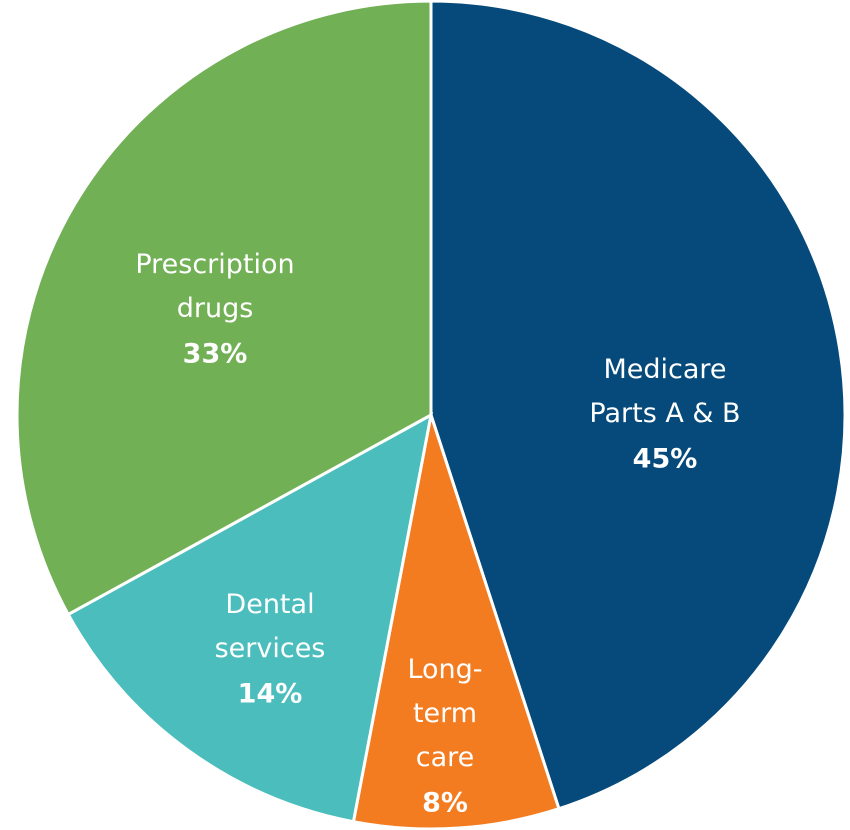 The height and width of the screenshot is (830, 850). I want to click on slice-label: Medicare Parts A & B, so click(664, 391).